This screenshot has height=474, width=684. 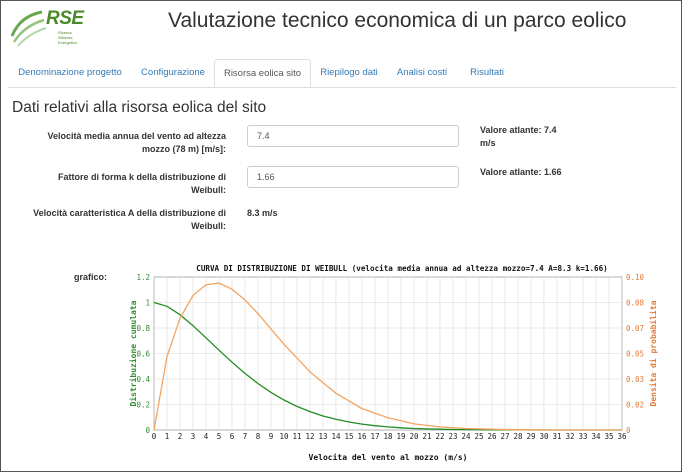 I want to click on x-tick-label: 10, so click(x=284, y=436).